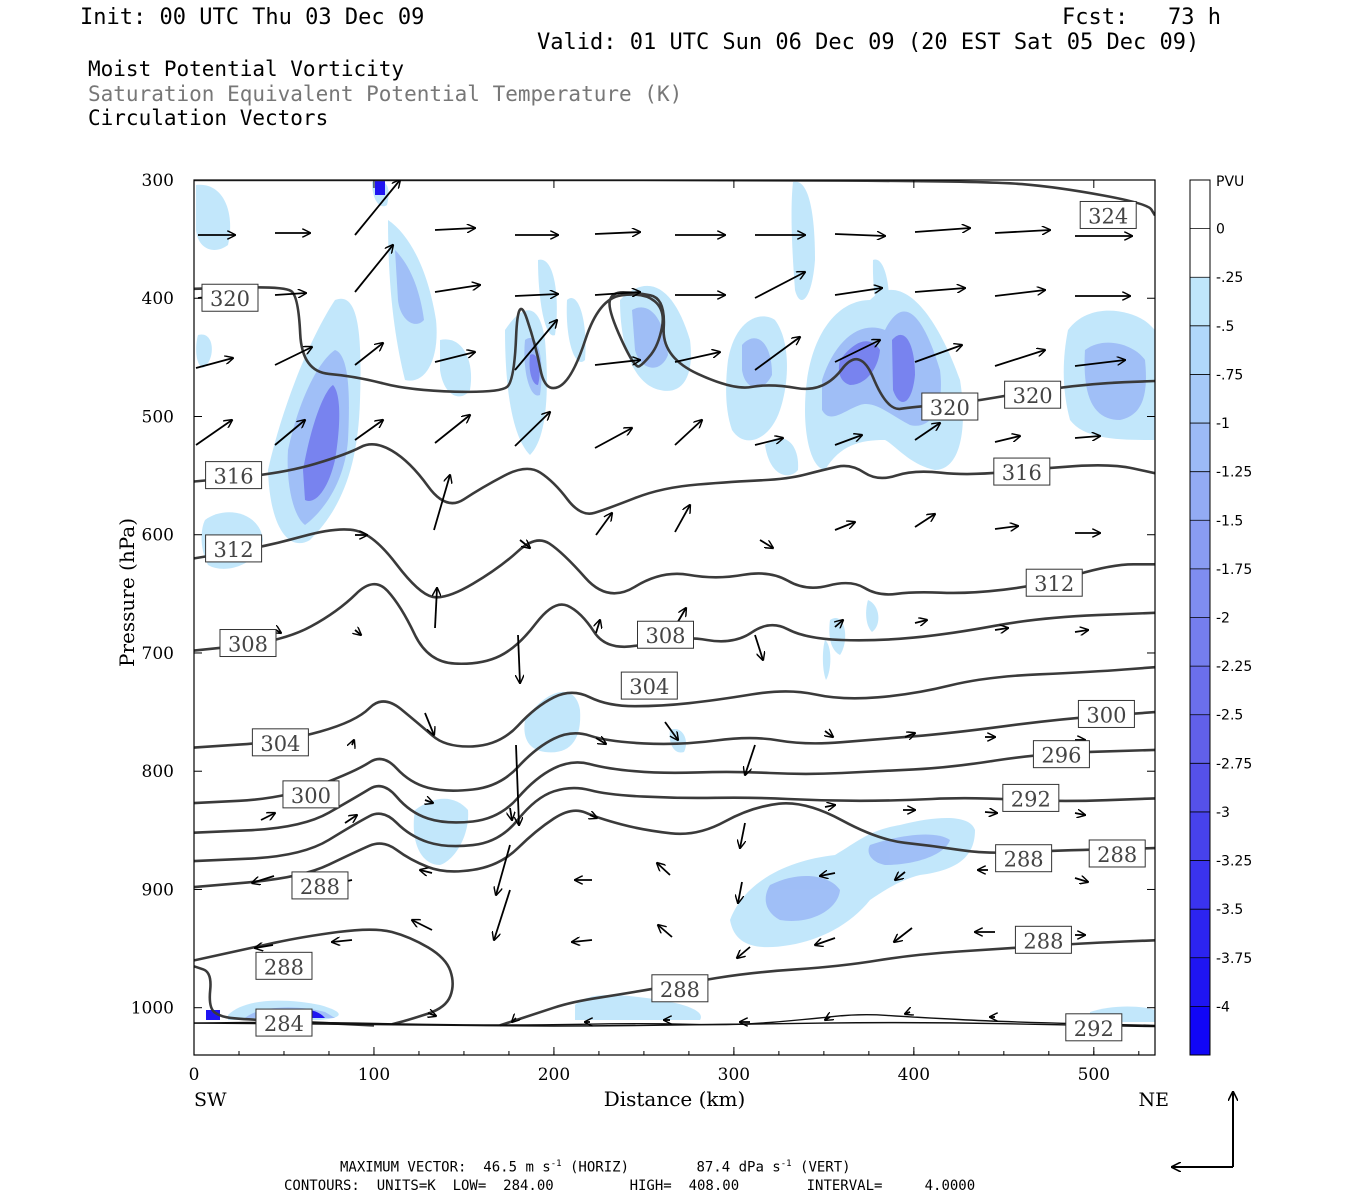 This screenshot has width=1350, height=1200. What do you see at coordinates (950, 406) in the screenshot?
I see `contour-label-320: 320` at bounding box center [950, 406].